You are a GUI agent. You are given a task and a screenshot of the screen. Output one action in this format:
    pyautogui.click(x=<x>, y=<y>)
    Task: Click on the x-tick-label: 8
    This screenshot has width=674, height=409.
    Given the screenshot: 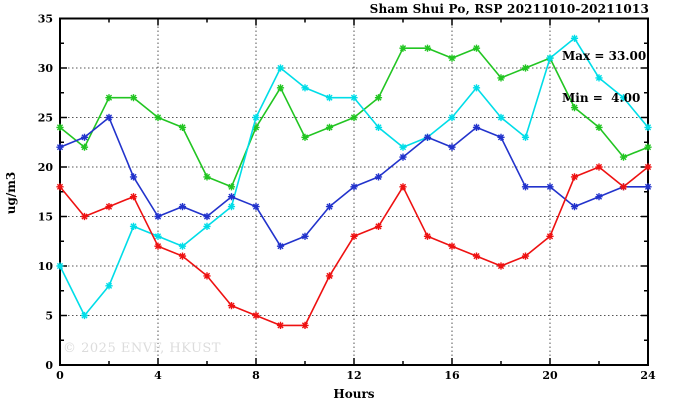 What is the action you would take?
    pyautogui.click(x=256, y=375)
    